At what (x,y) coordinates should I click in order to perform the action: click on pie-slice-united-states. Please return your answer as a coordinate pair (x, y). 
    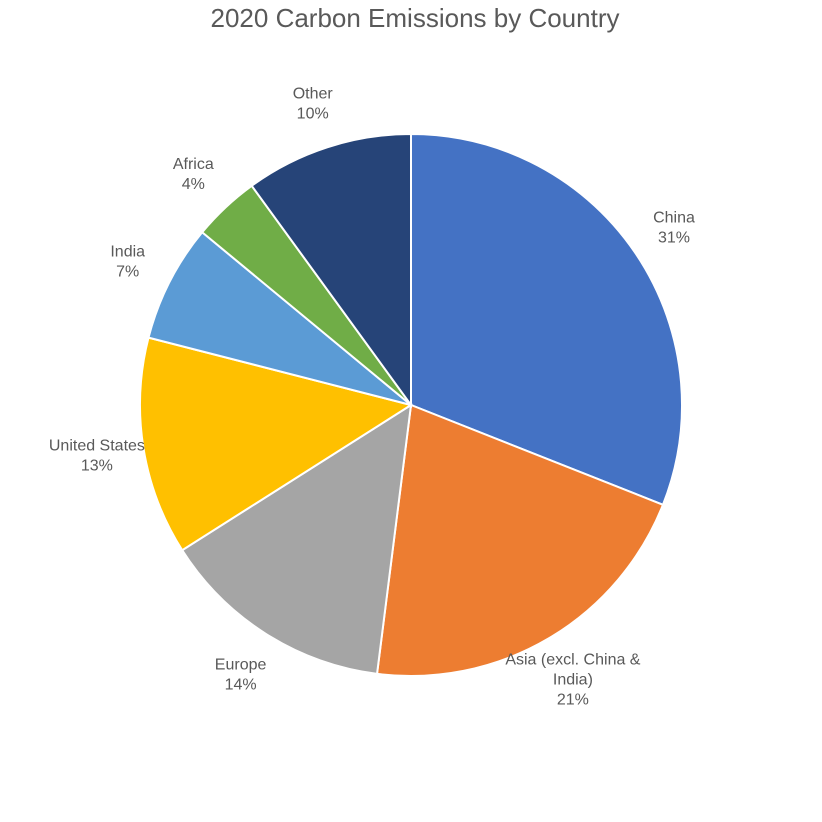
    Looking at the image, I should click on (276, 444).